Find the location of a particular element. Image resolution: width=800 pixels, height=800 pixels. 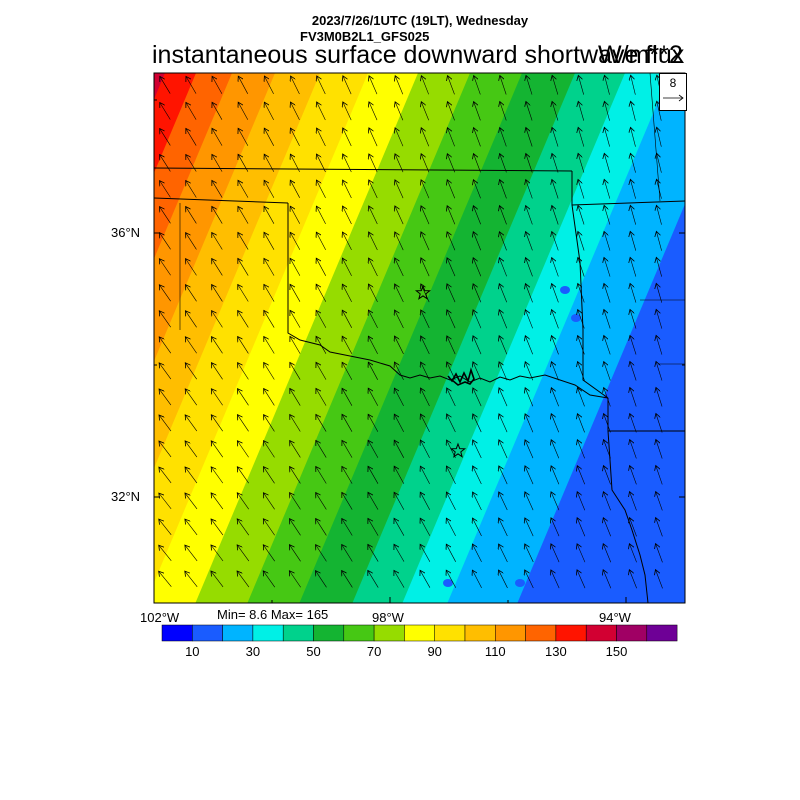

kansas-oklahoma-border is located at coordinates (363, 169).